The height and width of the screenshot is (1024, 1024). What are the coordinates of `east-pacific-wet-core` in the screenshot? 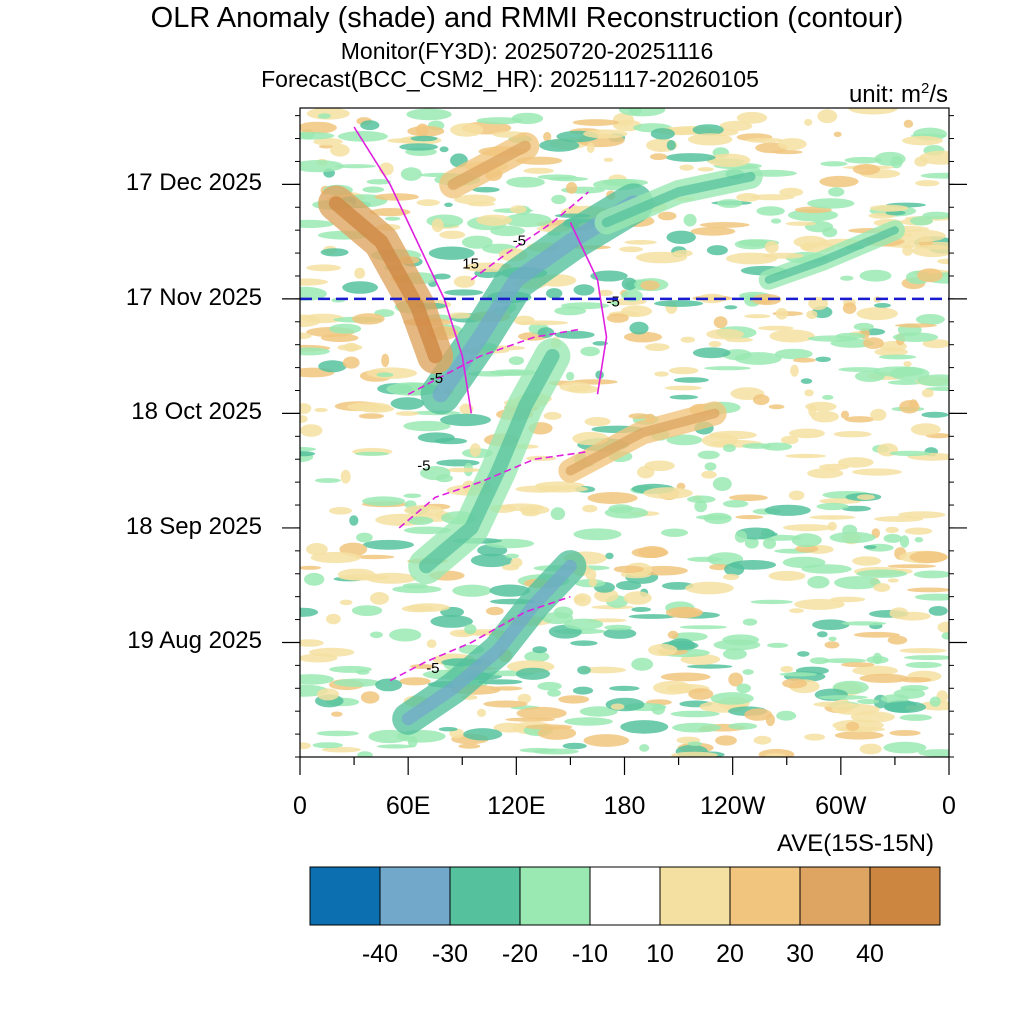 It's located at (831, 255).